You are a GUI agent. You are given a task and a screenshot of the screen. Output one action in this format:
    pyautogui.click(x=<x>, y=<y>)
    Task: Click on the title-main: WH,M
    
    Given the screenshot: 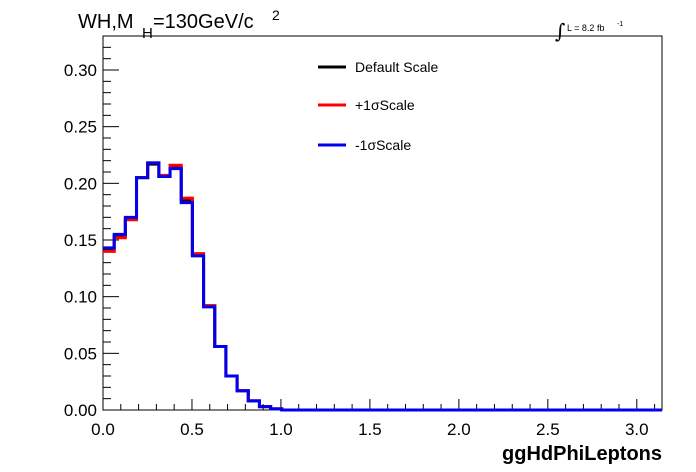 What is the action you would take?
    pyautogui.click(x=106, y=22)
    